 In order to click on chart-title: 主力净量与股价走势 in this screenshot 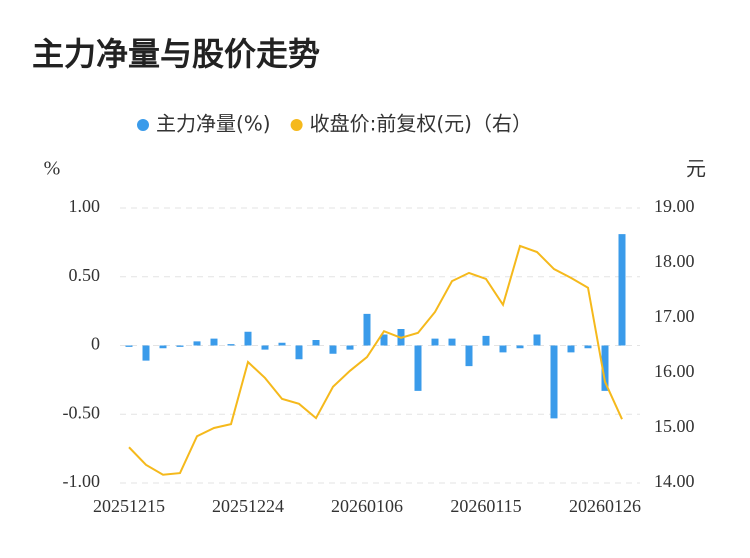, I will do `click(176, 54)`.